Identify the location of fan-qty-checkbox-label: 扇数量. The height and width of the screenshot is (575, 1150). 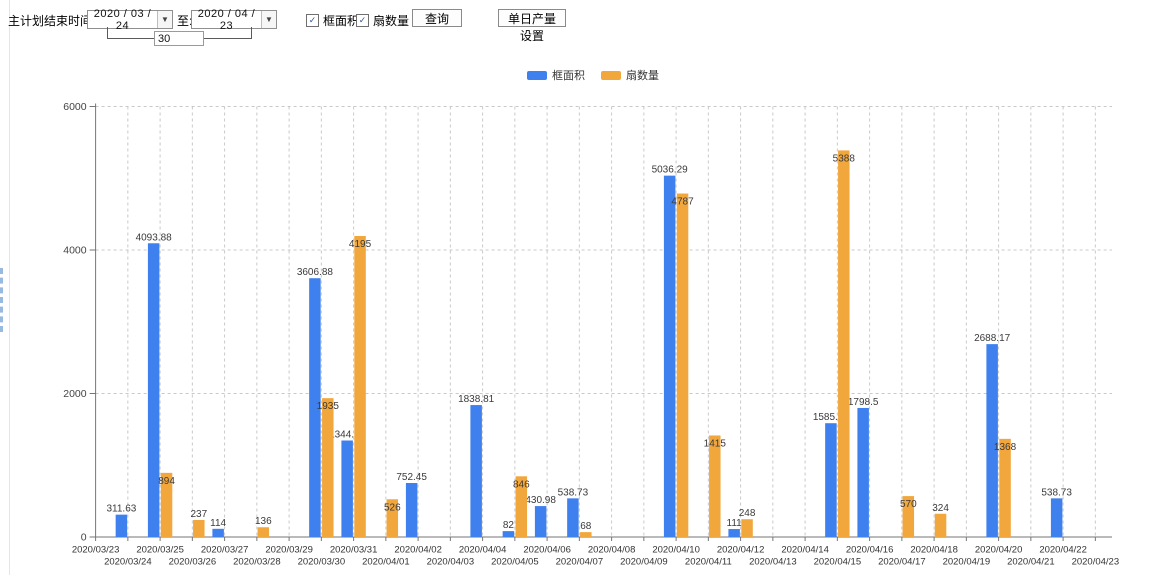
(391, 21).